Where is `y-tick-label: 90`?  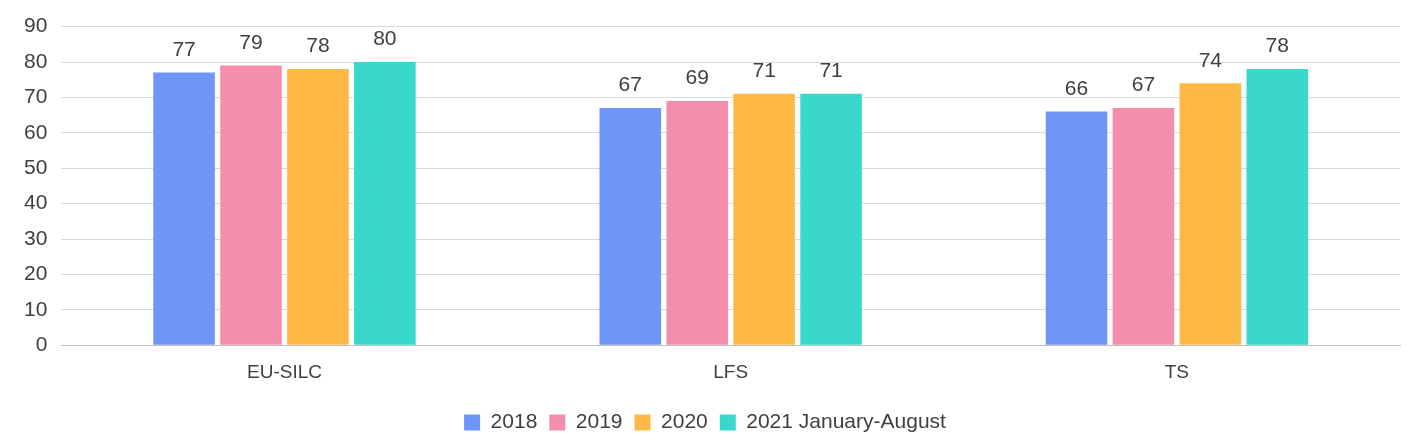 y-tick-label: 90 is located at coordinates (36, 25).